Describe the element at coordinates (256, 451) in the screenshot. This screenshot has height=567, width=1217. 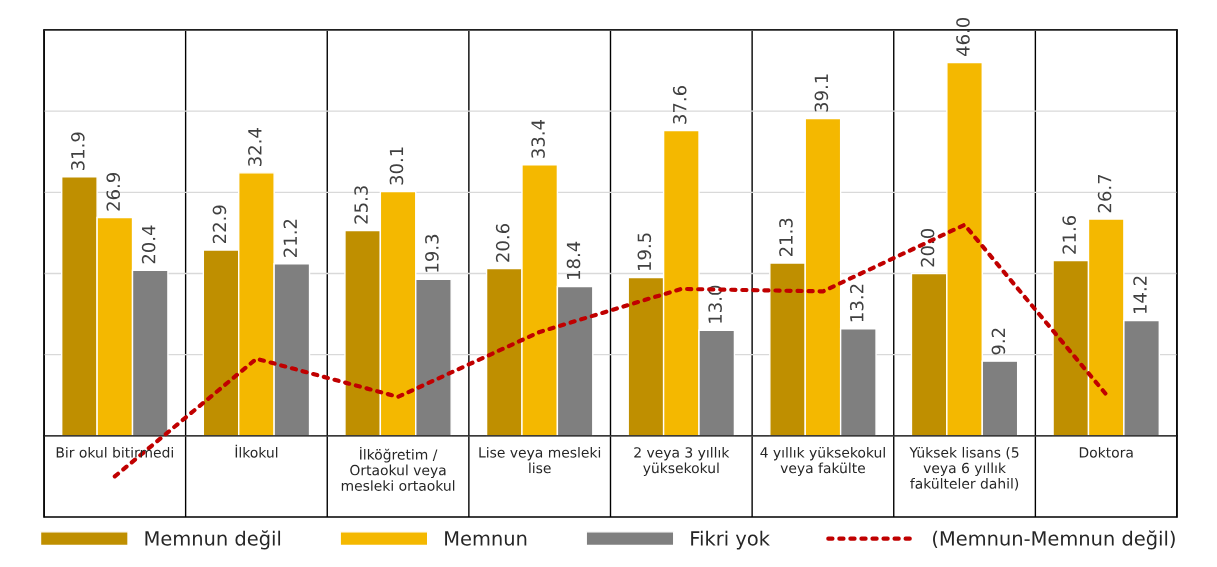
I see `x-tick-label: İlkokul` at that location.